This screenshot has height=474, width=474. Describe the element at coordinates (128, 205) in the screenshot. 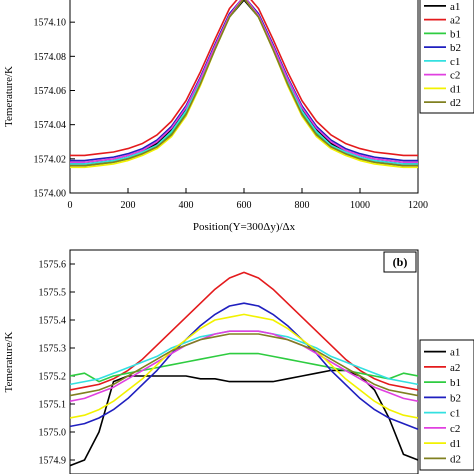

I see `x-tick-label: 200` at that location.